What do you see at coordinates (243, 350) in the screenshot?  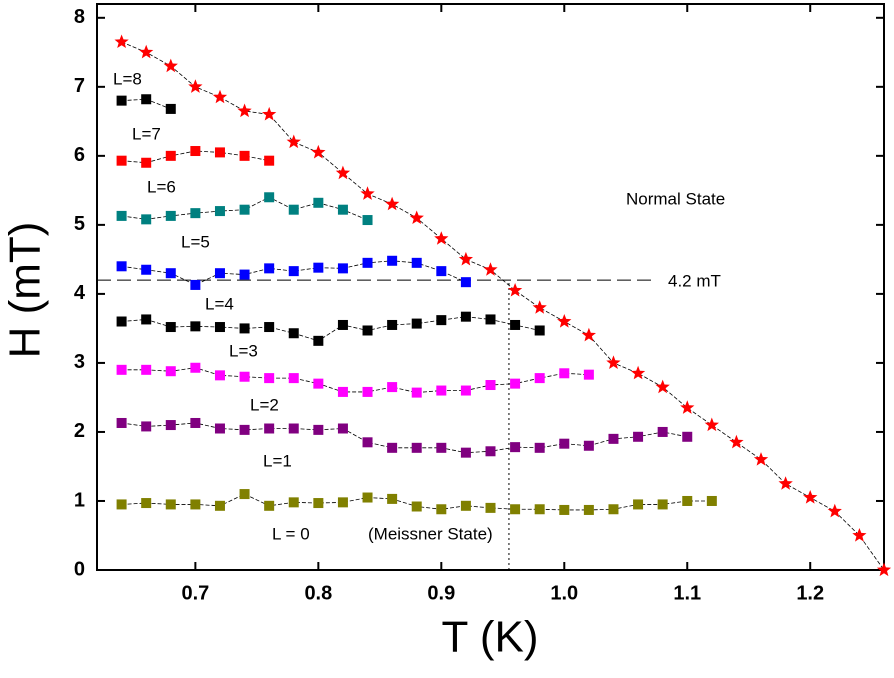 I see `annotation: L=3` at bounding box center [243, 350].